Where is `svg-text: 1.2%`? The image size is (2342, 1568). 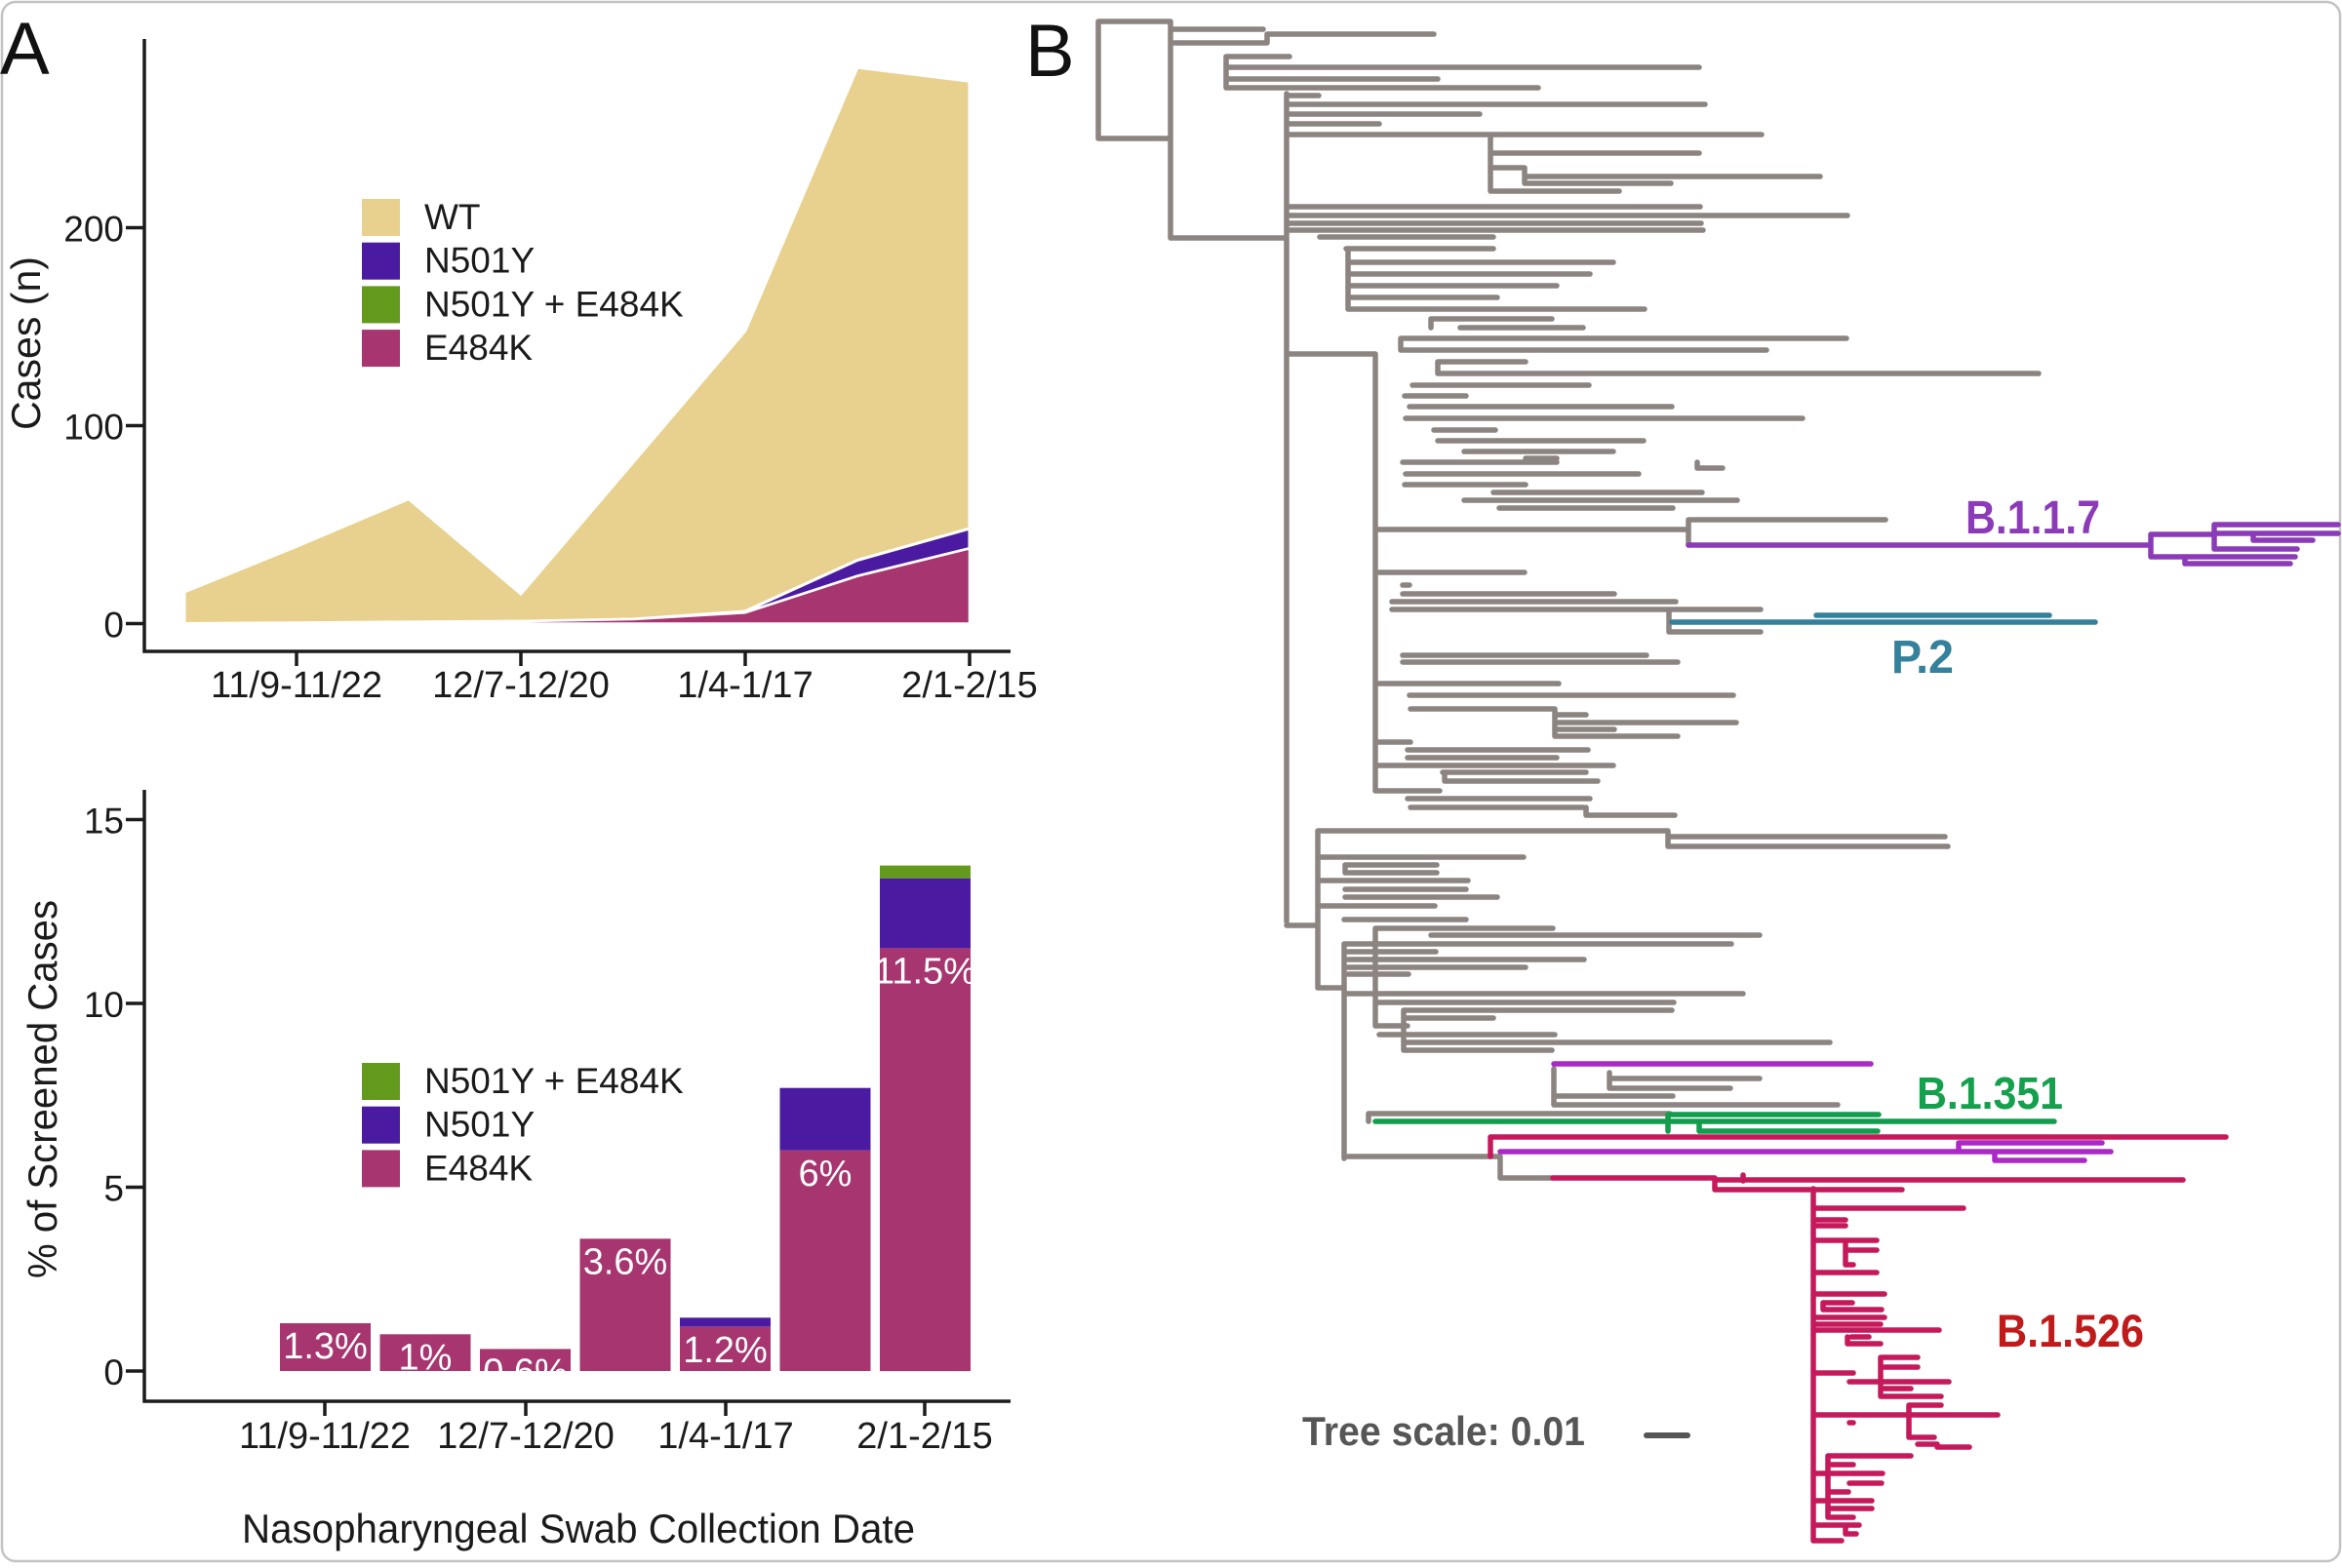 svg-text: 1.2% is located at coordinates (725, 1350).